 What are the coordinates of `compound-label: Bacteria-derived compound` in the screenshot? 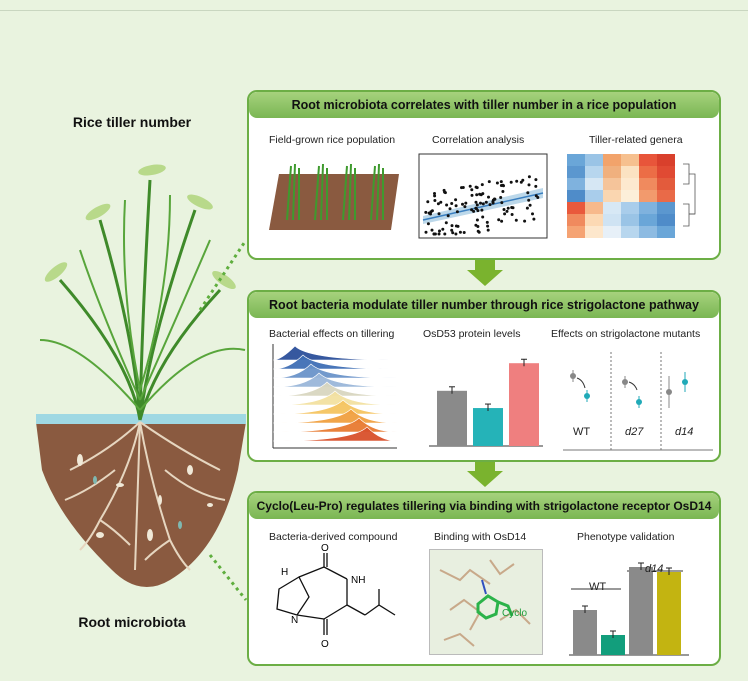 It's located at (333, 537).